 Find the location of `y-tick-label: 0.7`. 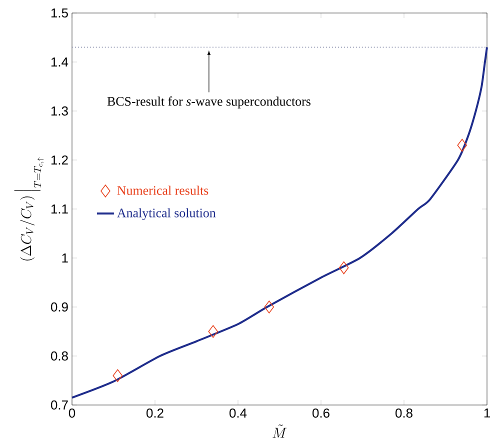

y-tick-label: 0.7 is located at coordinates (59, 405).